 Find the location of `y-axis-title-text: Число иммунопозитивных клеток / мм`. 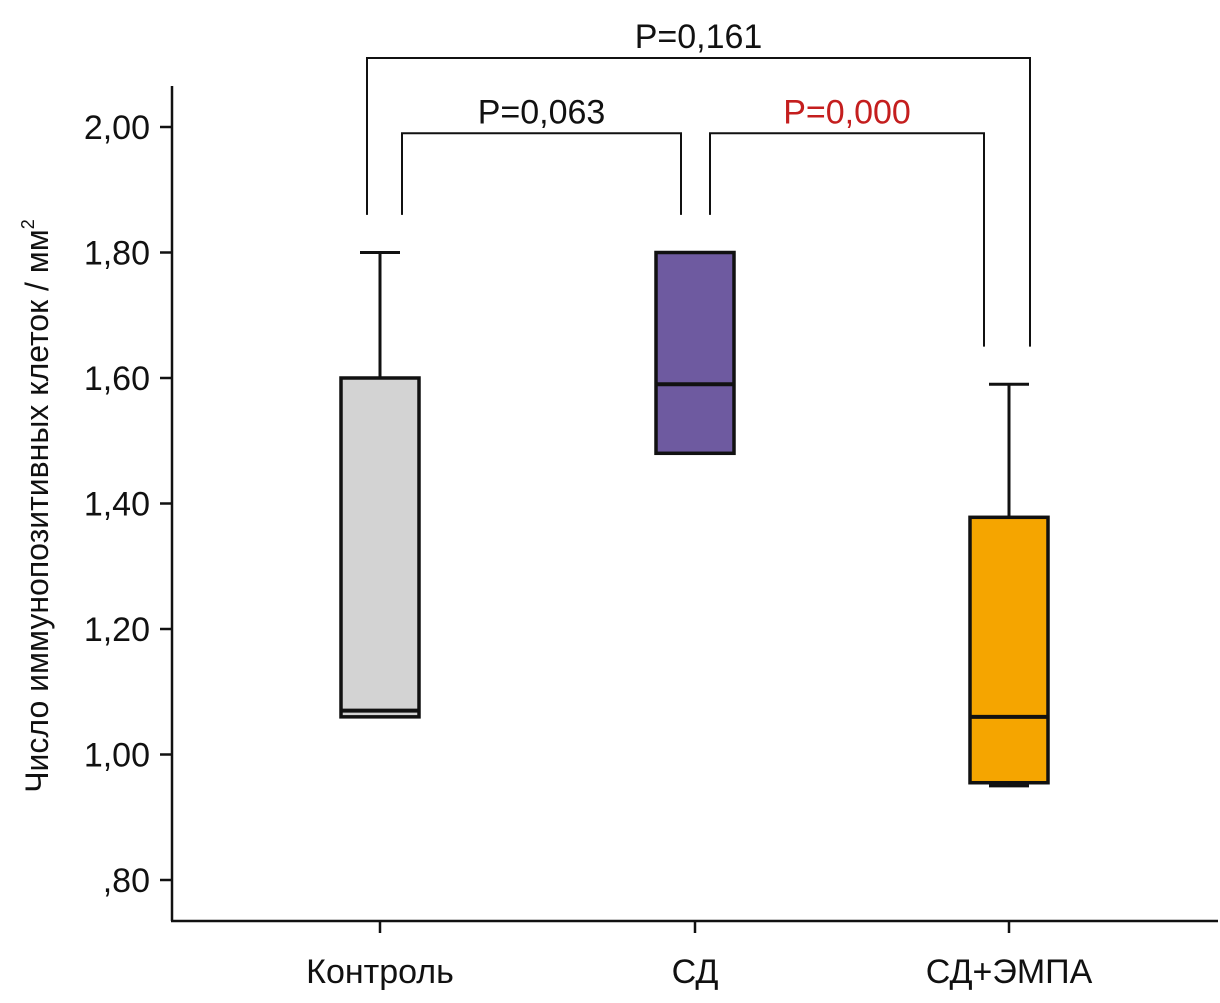

y-axis-title-text: Число иммунопозитивных клеток / мм is located at coordinates (37, 511).